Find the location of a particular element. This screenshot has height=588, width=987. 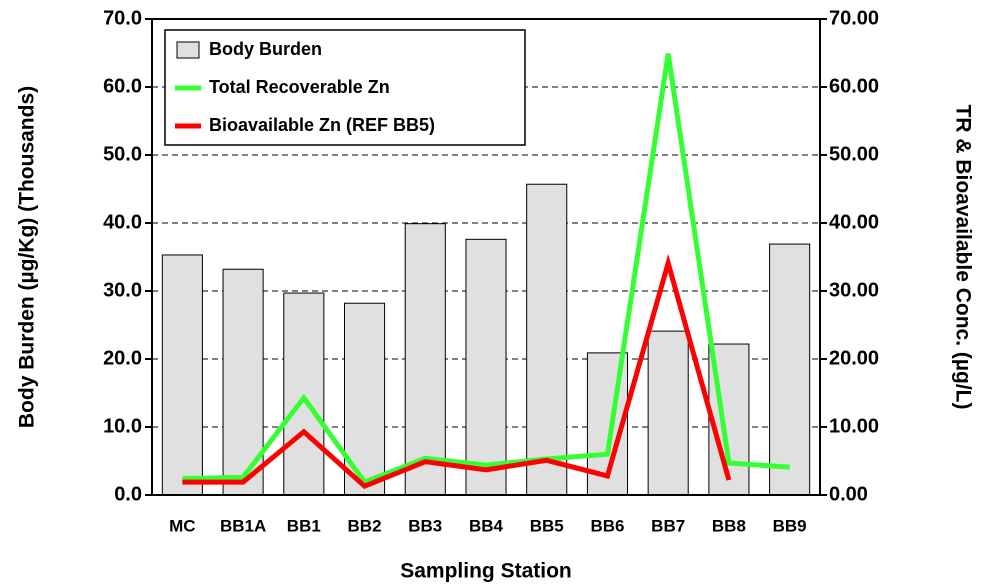

x-axis-label: Sampling Station is located at coordinates (486, 571).